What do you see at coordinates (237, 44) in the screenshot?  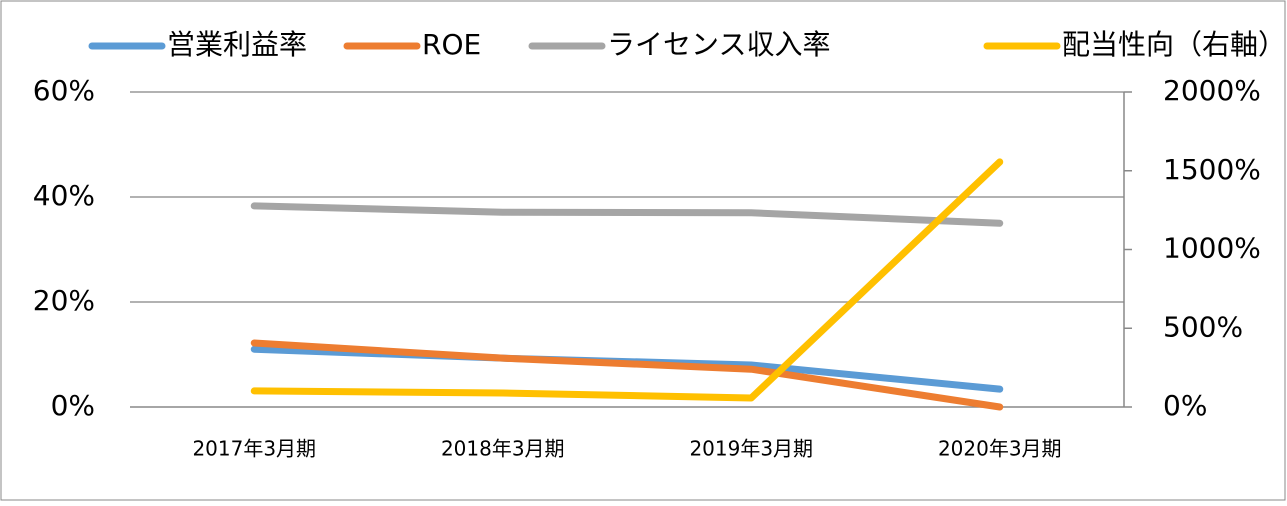 I see `legend-label: 営業利益率` at bounding box center [237, 44].